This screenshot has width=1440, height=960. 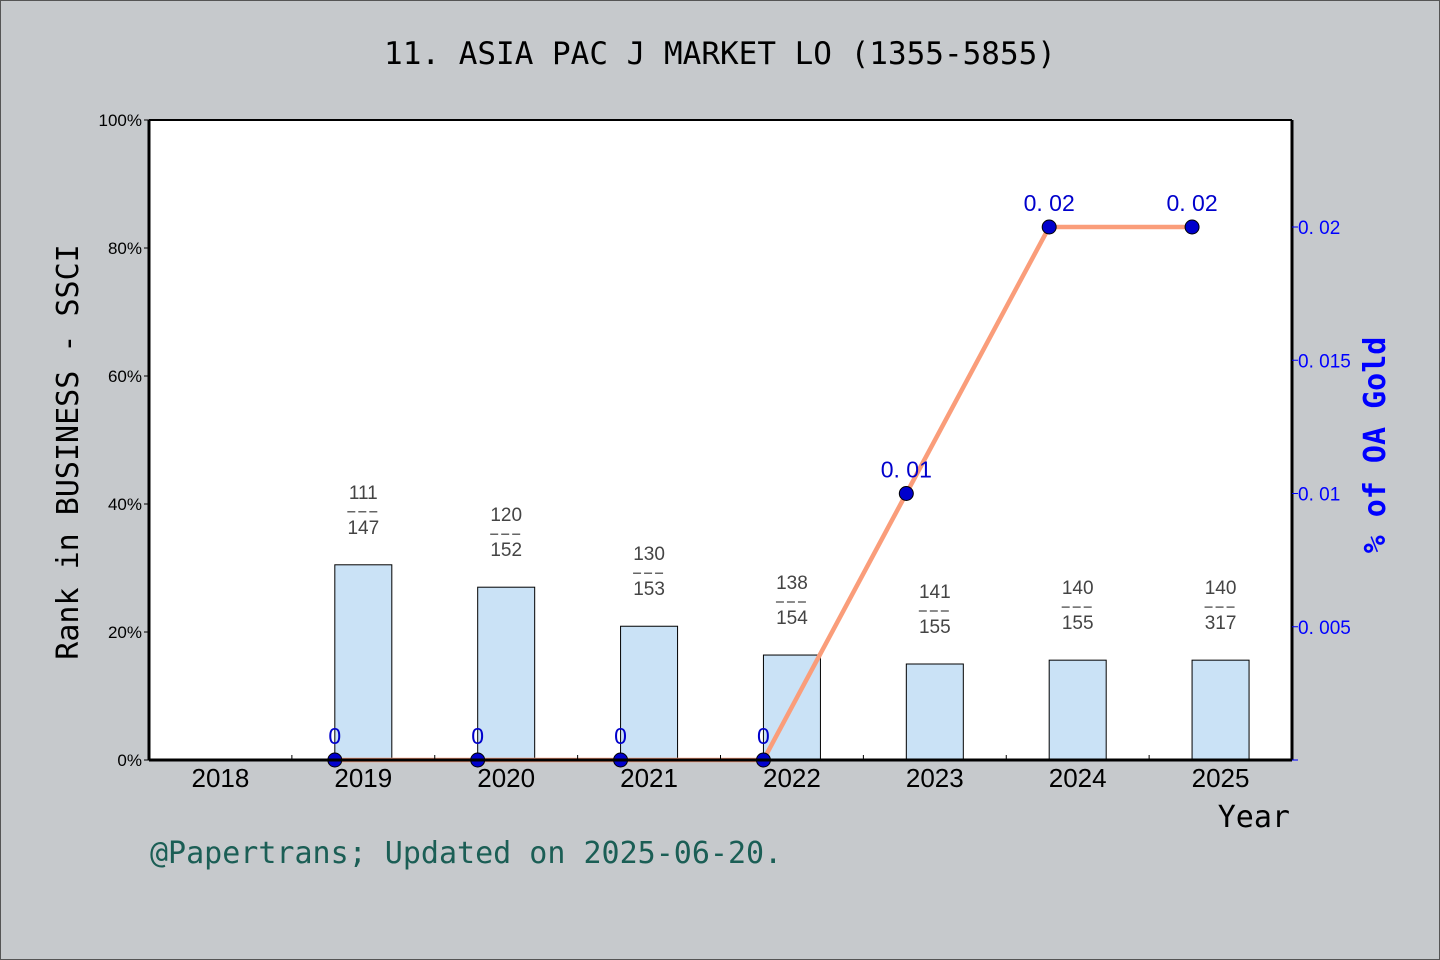 I want to click on x-tick-label: 2021, so click(x=649, y=778).